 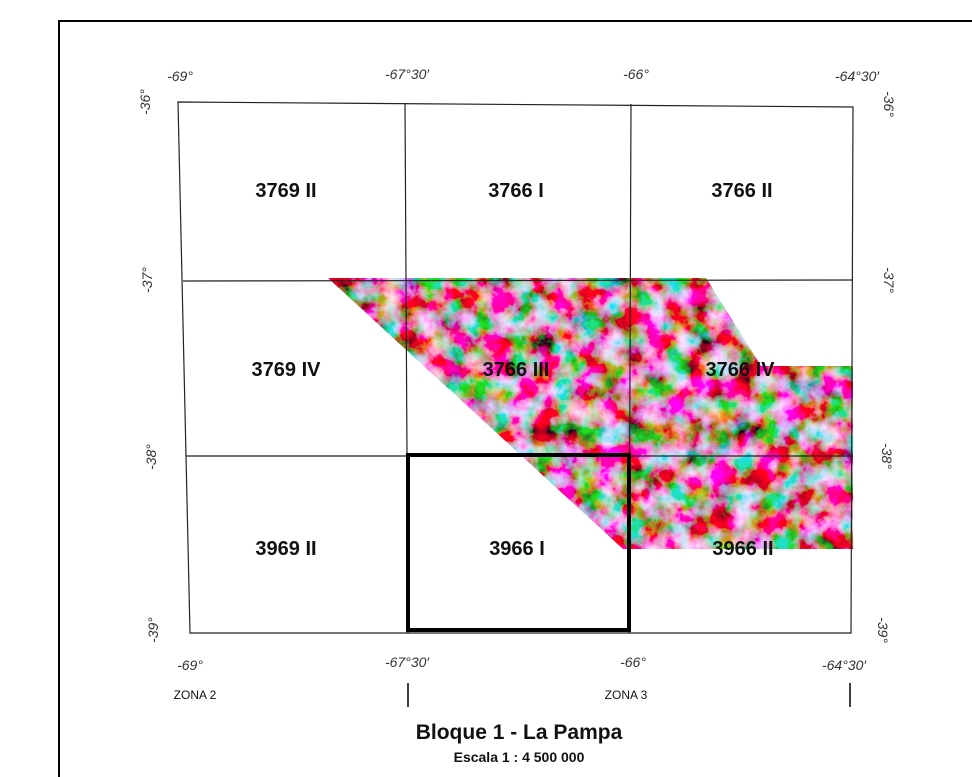 I want to click on sheet-label: 3966 II, so click(x=742, y=549).